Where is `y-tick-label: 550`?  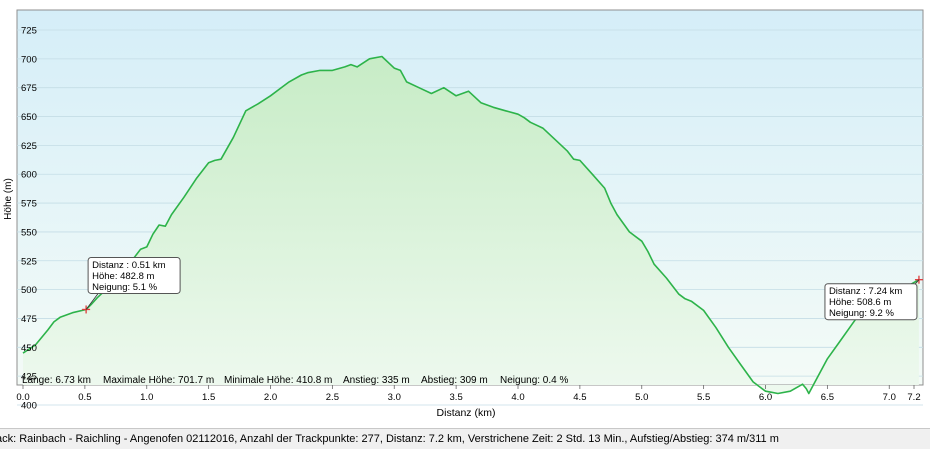
y-tick-label: 550 is located at coordinates (29, 232).